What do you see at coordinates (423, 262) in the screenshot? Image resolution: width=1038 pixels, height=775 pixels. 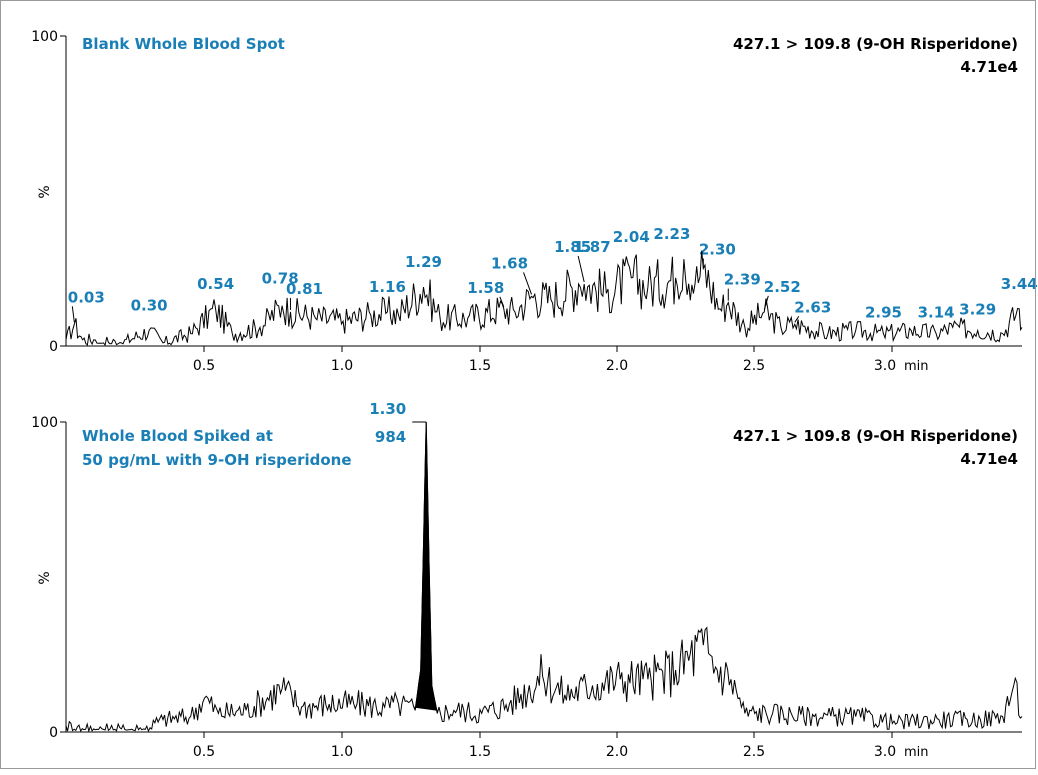 I see `peak-label: 1.29` at bounding box center [423, 262].